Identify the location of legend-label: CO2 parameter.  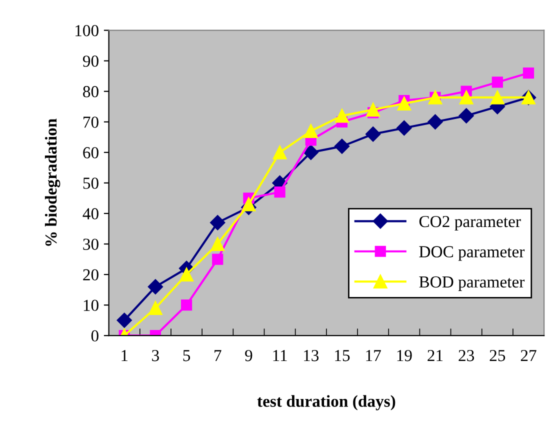
(470, 223).